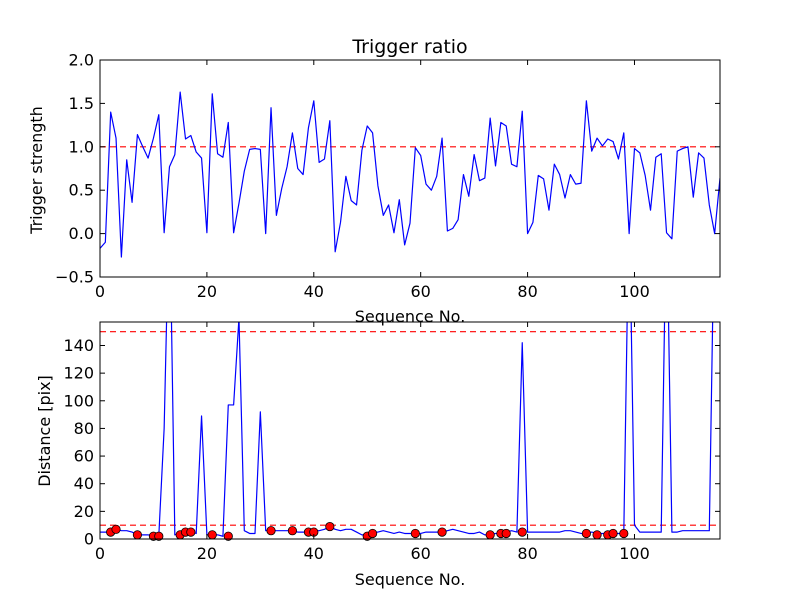 The height and width of the screenshot is (600, 800). What do you see at coordinates (81, 146) in the screenshot?
I see `top-y-tick-label: 1.0` at bounding box center [81, 146].